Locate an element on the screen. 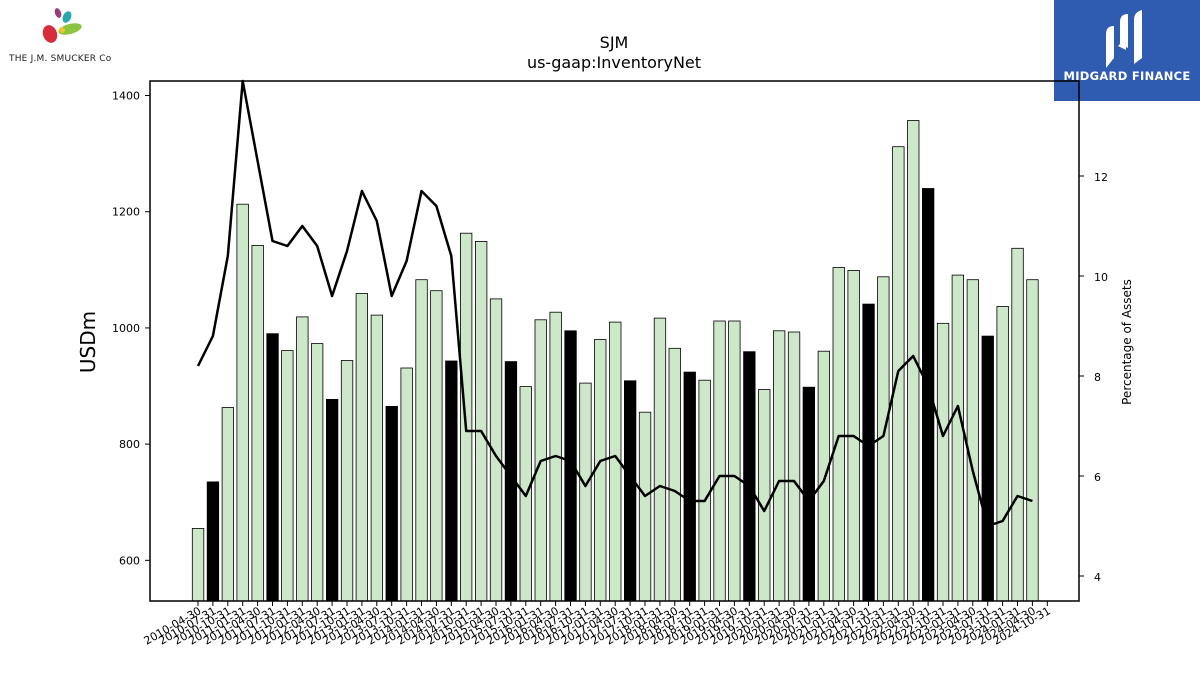  y-right-tick-label: 8 is located at coordinates (1097, 377).